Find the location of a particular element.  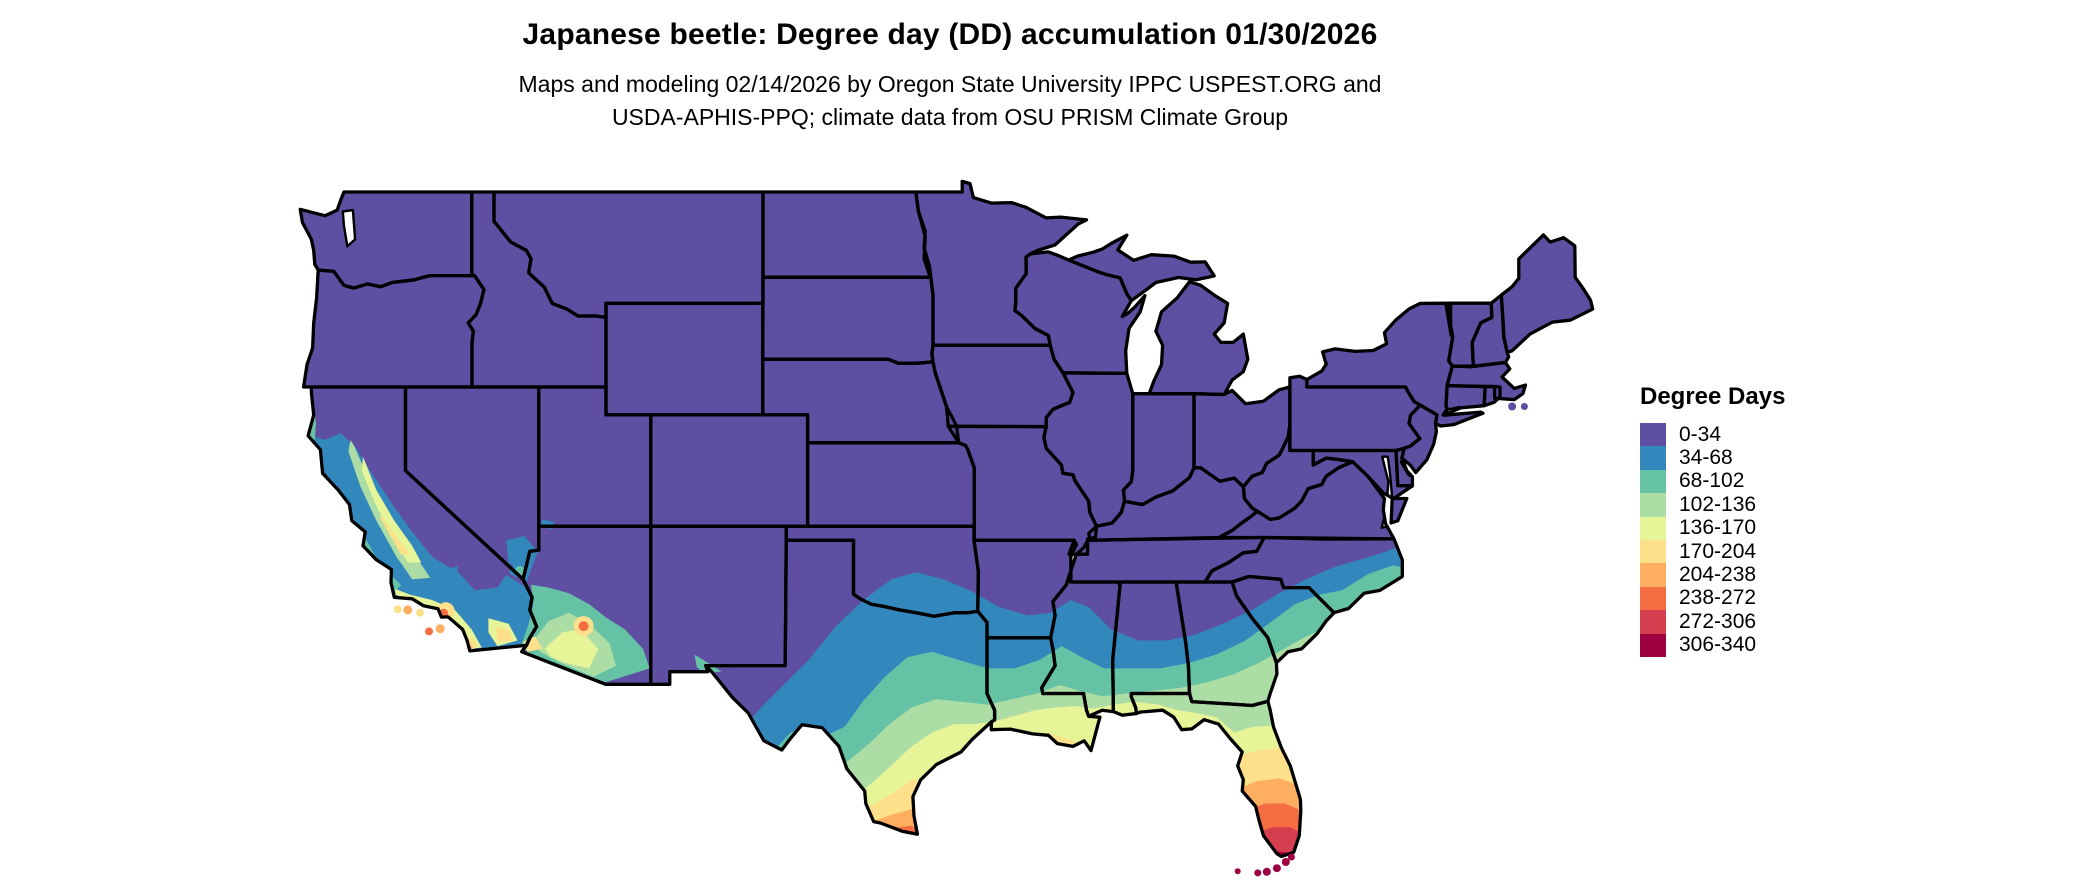

legend-title: Degree Days is located at coordinates (1713, 396).